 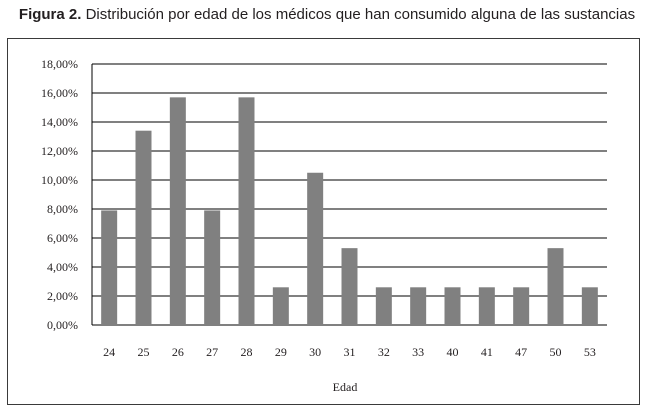 I want to click on x-tick-label: 27, so click(x=212, y=352).